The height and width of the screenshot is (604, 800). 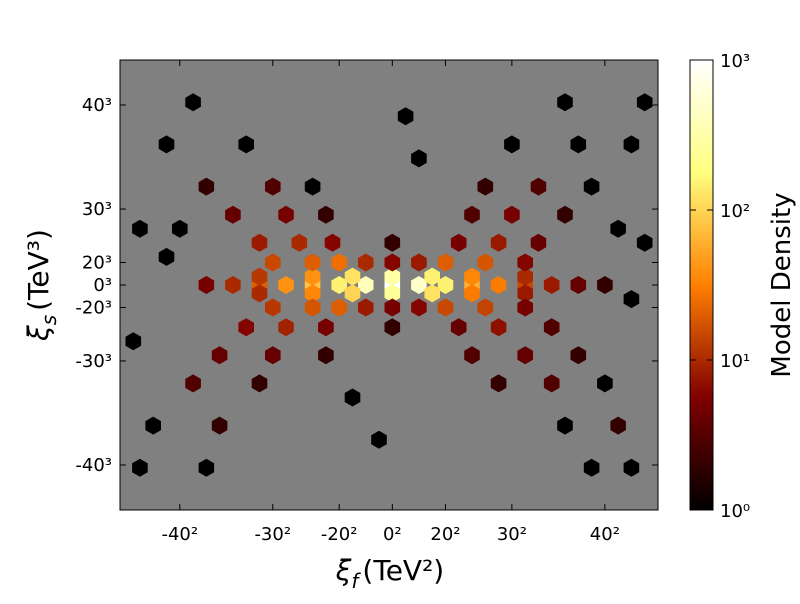 I want to click on y-axis-label: ξs (TeV³), so click(x=41, y=285).